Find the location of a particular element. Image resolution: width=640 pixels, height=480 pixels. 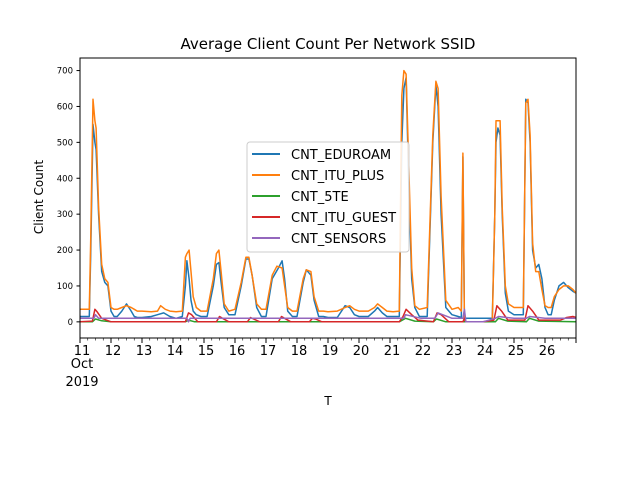

x-tick-label: 21 is located at coordinates (392, 351).